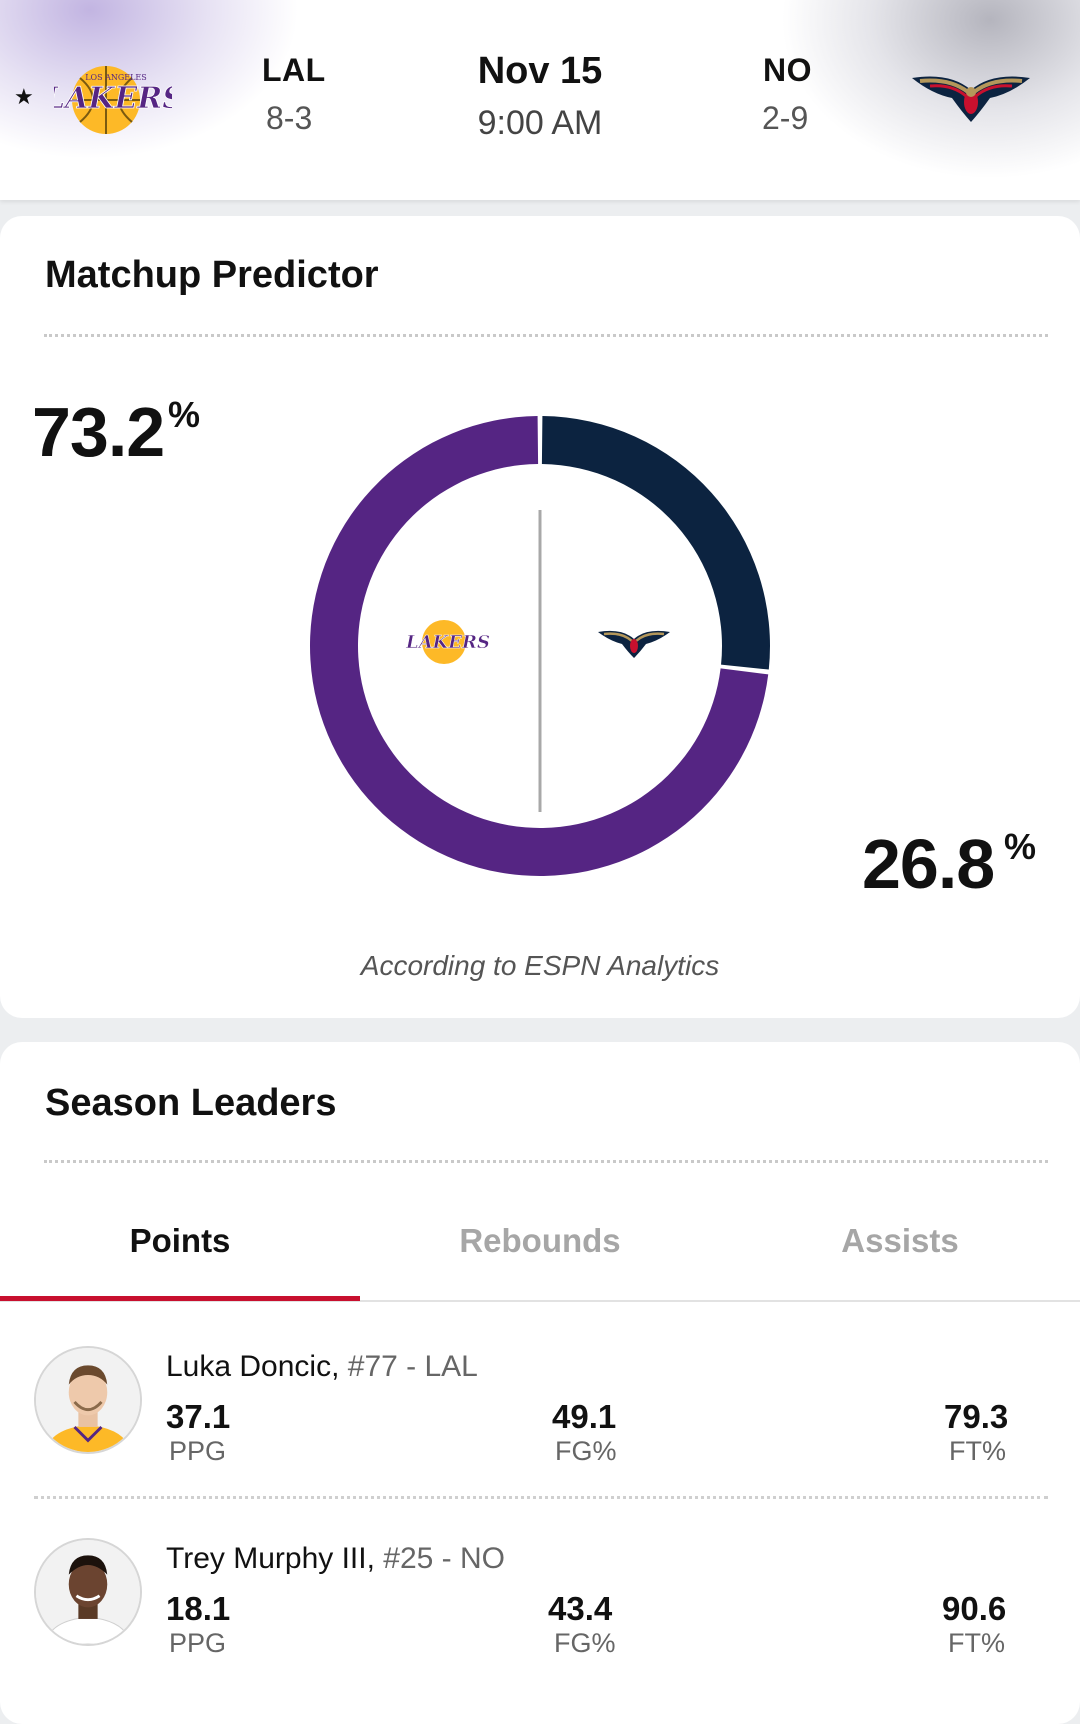 The width and height of the screenshot is (1080, 1724). I want to click on stat-ft-value: 90.6, so click(974, 1608).